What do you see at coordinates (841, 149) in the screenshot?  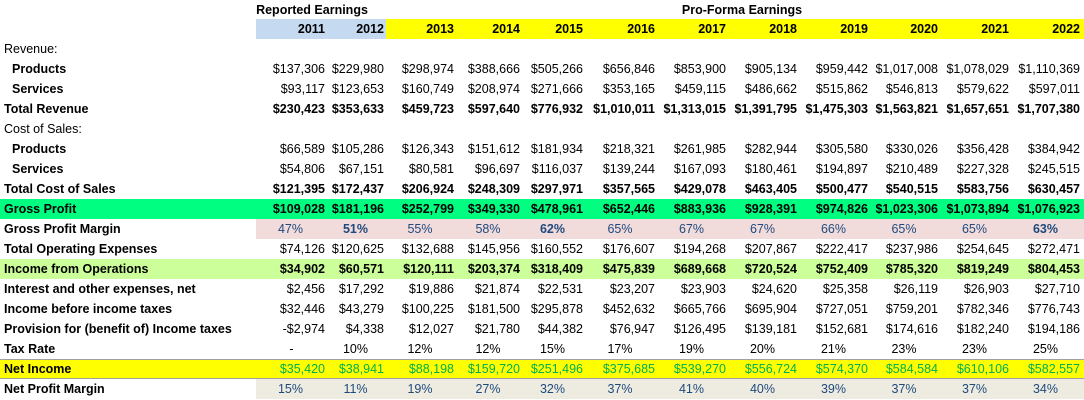 I see `value-2019: $305,580` at bounding box center [841, 149].